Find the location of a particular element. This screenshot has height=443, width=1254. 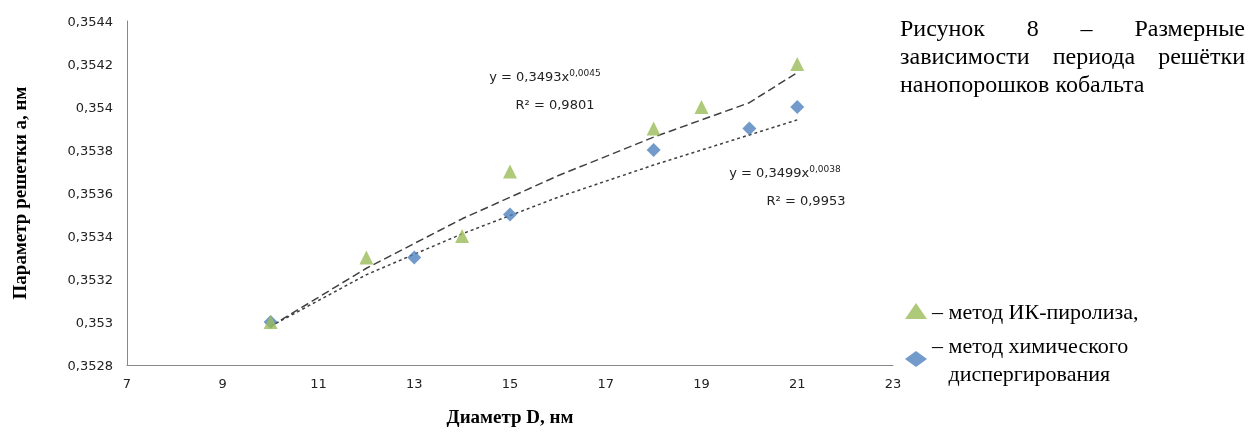

x-tick-label: 13 is located at coordinates (414, 383).